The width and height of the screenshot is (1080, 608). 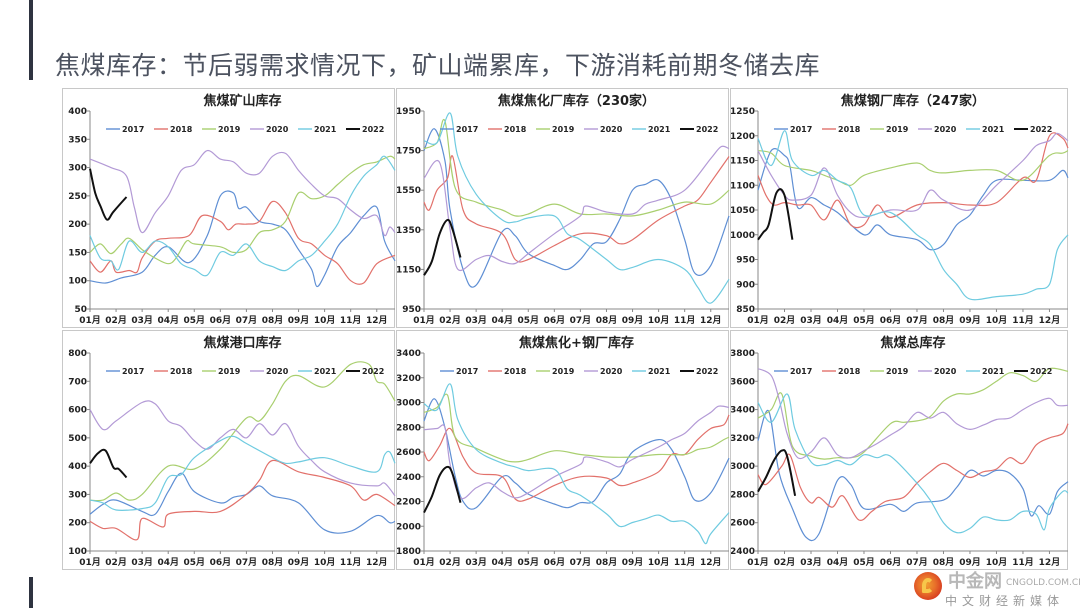 I want to click on y-tick-label: 2400, so click(x=409, y=478).